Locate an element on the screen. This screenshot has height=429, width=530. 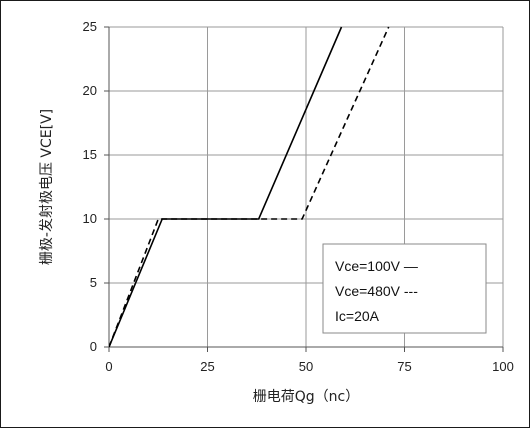
x-axis-label: 栅电荷Qg（nc） is located at coordinates (306, 397).